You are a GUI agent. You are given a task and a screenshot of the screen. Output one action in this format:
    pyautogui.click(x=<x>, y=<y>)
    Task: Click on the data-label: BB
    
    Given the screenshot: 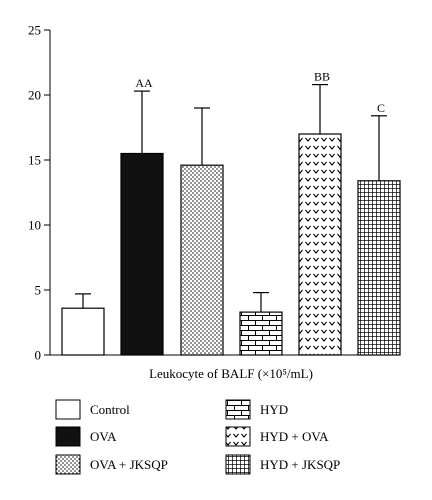 What is the action you would take?
    pyautogui.click(x=322, y=77)
    